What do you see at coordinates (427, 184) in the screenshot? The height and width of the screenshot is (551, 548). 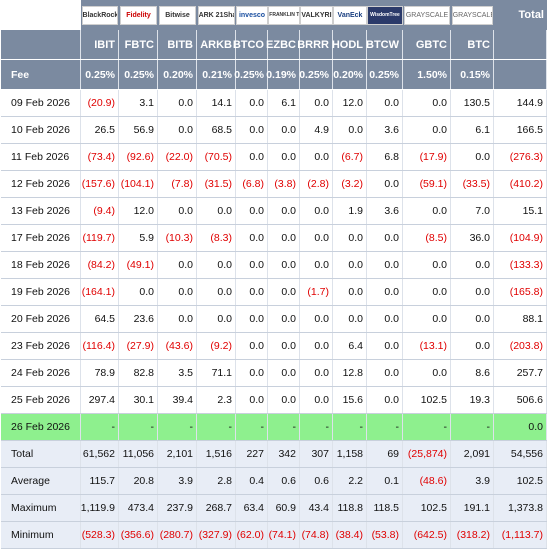 I see `flow-cell: (59.1)` at bounding box center [427, 184].